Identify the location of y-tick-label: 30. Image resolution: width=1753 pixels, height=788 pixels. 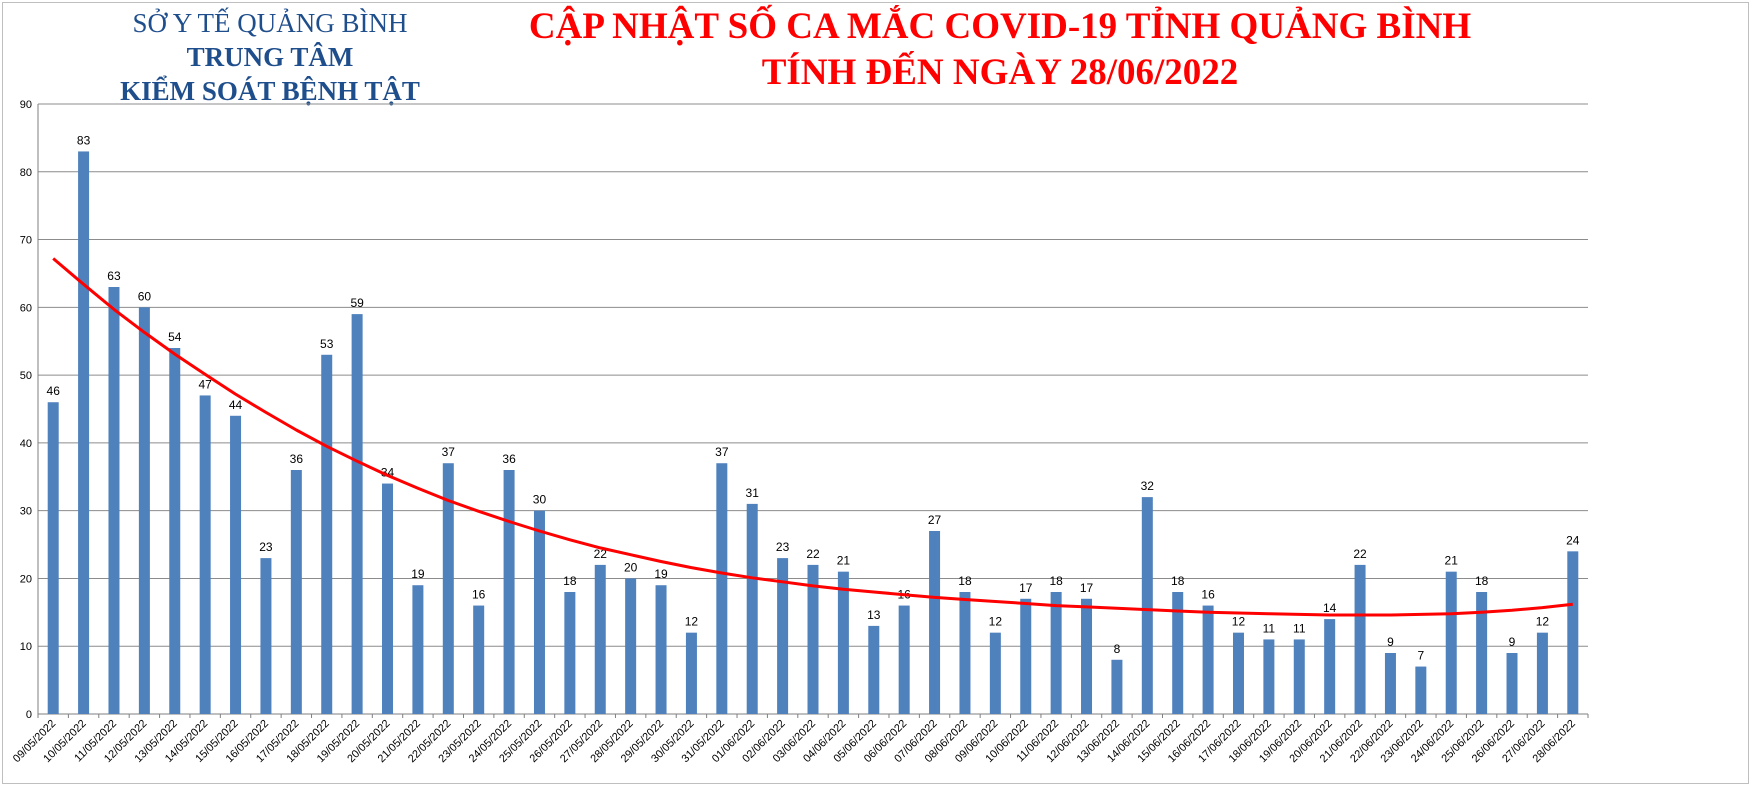
(26, 512).